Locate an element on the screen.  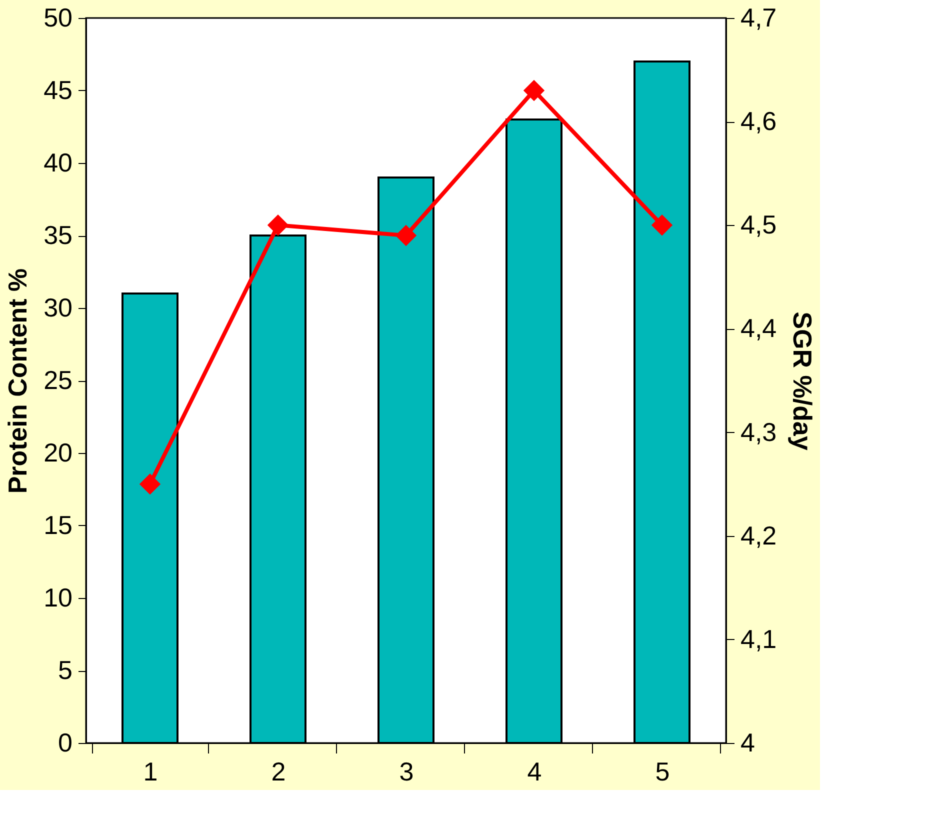
x-tick-label: 2 is located at coordinates (278, 771).